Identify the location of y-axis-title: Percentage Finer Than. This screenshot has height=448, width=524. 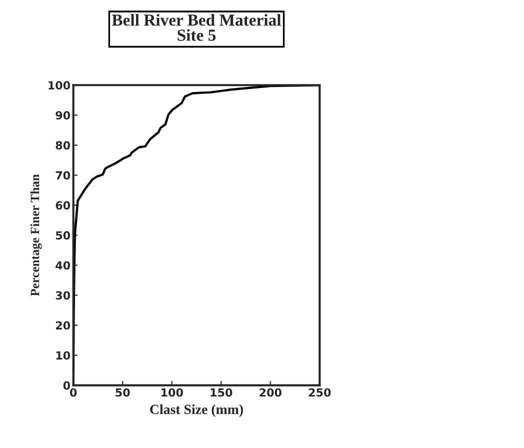
(36, 235).